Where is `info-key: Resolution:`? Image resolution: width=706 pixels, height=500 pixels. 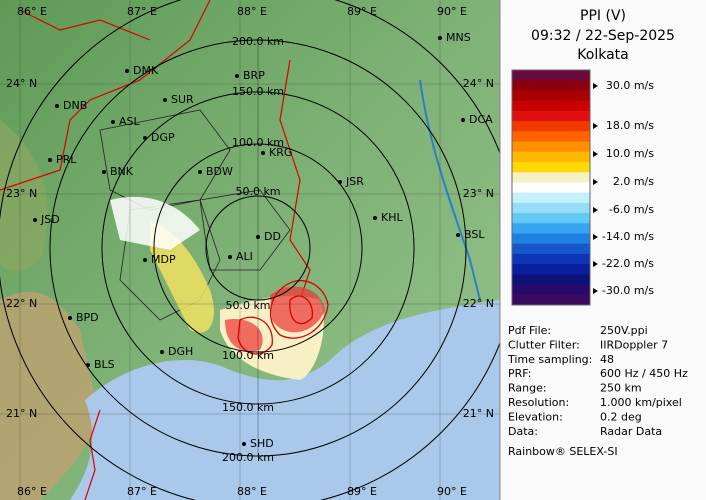 info-key: Resolution: is located at coordinates (538, 402).